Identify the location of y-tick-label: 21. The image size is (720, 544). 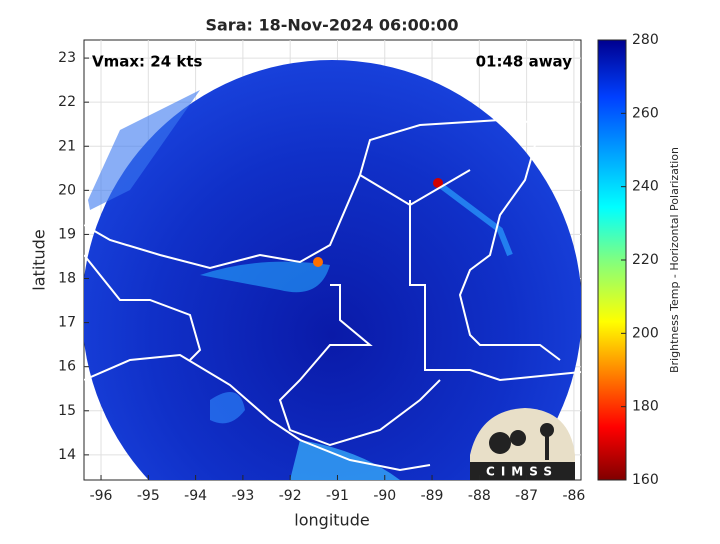
(67, 146).